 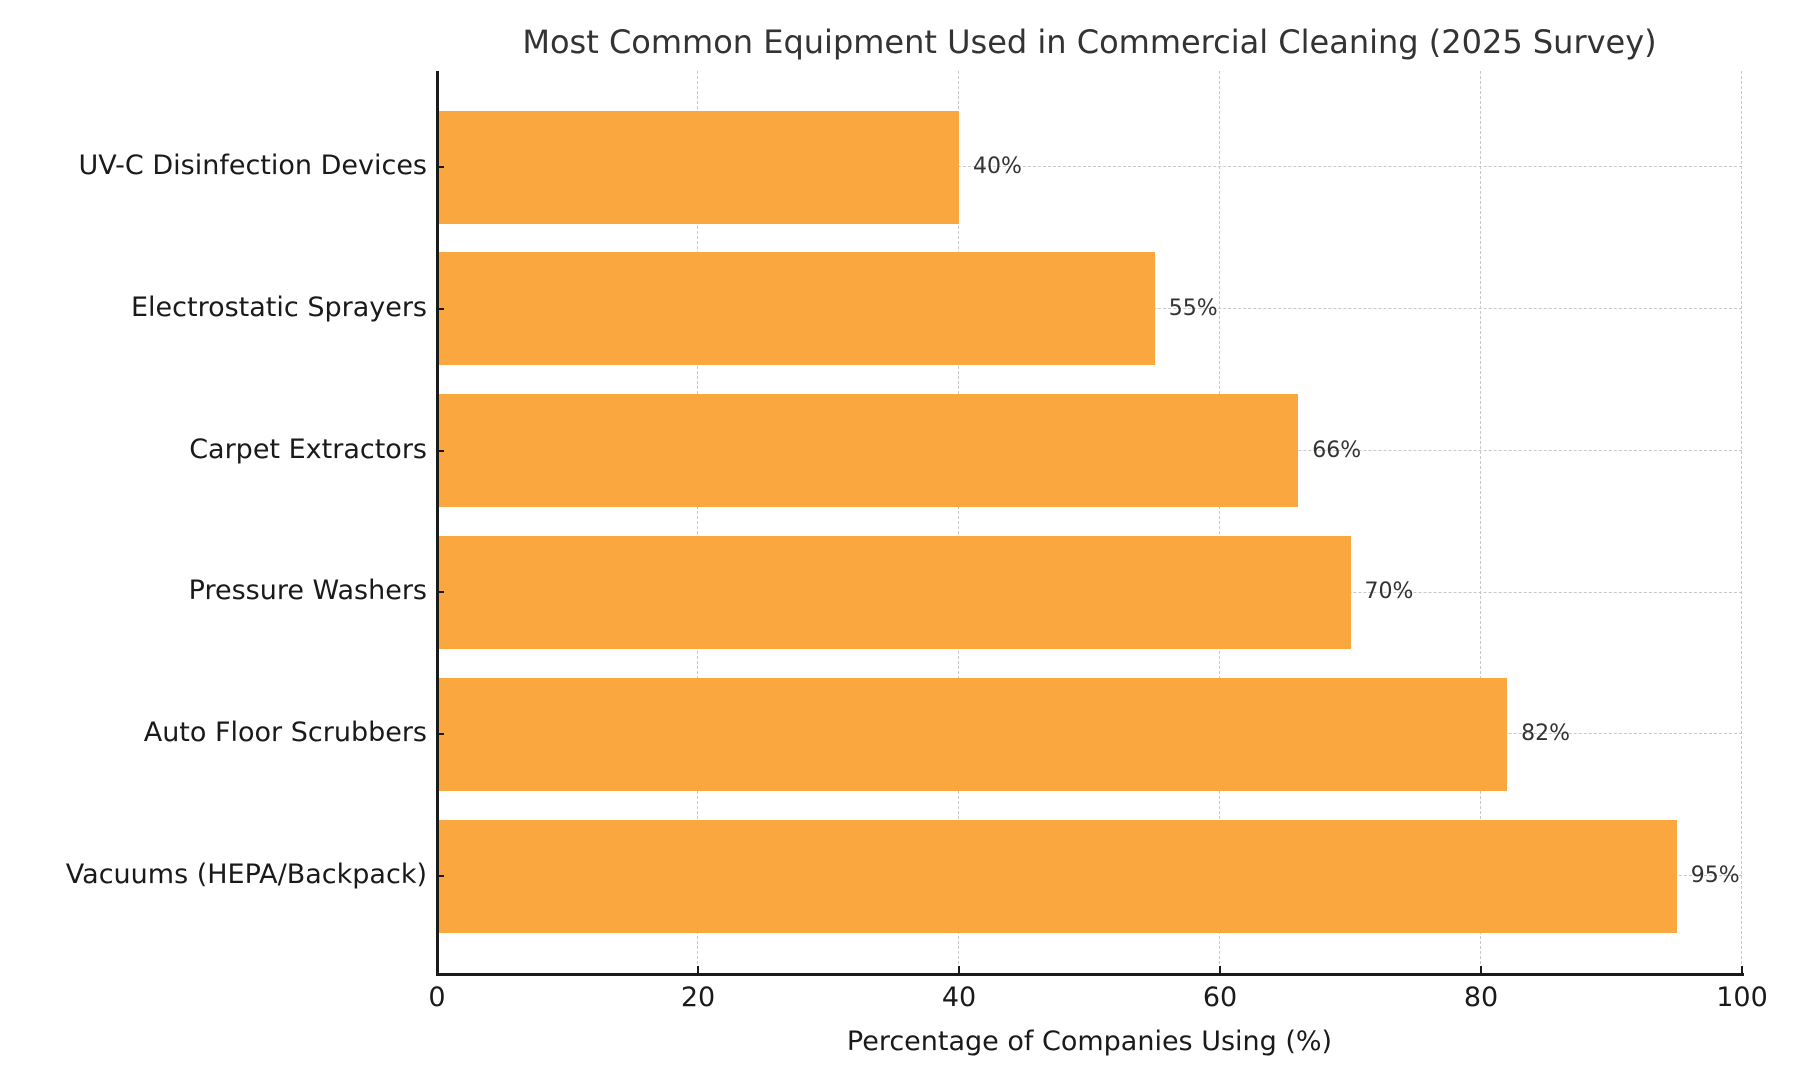 I want to click on bar-value-label: 66%, so click(x=1337, y=450).